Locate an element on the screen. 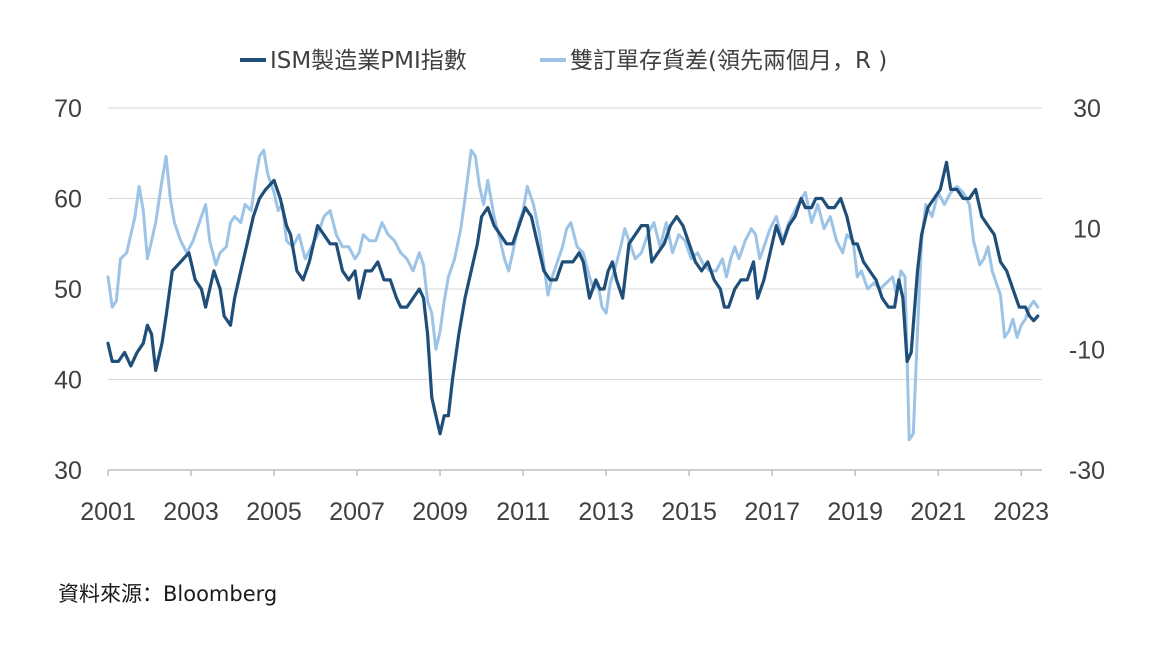 The height and width of the screenshot is (649, 1163). left-tick-label-40: 40 is located at coordinates (68, 381).